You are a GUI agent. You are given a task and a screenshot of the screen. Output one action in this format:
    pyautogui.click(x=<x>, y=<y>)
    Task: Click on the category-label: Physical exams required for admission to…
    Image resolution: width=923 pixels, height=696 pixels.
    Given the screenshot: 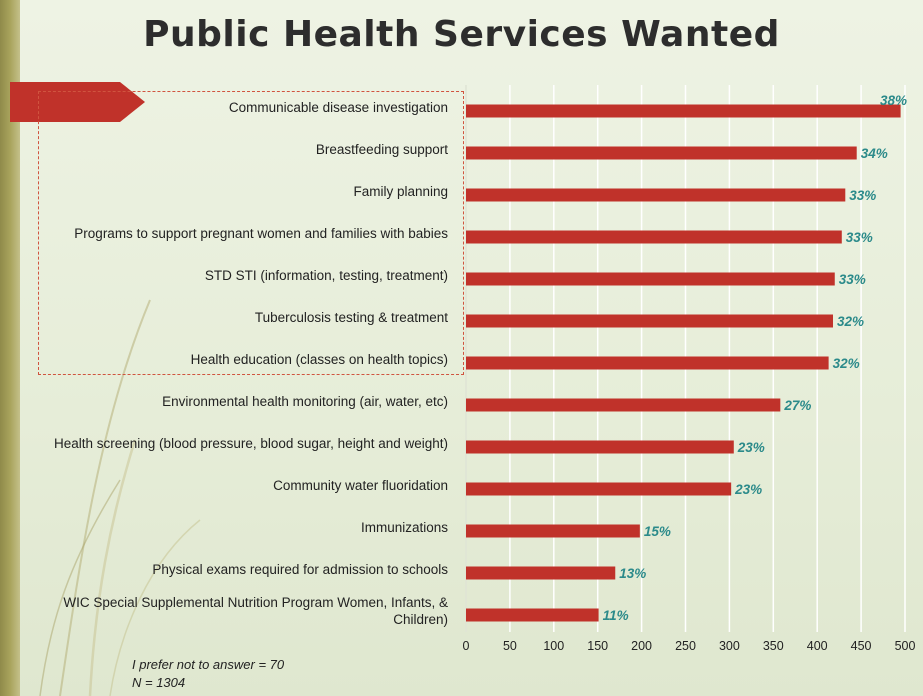 What is the action you would take?
    pyautogui.click(x=300, y=569)
    